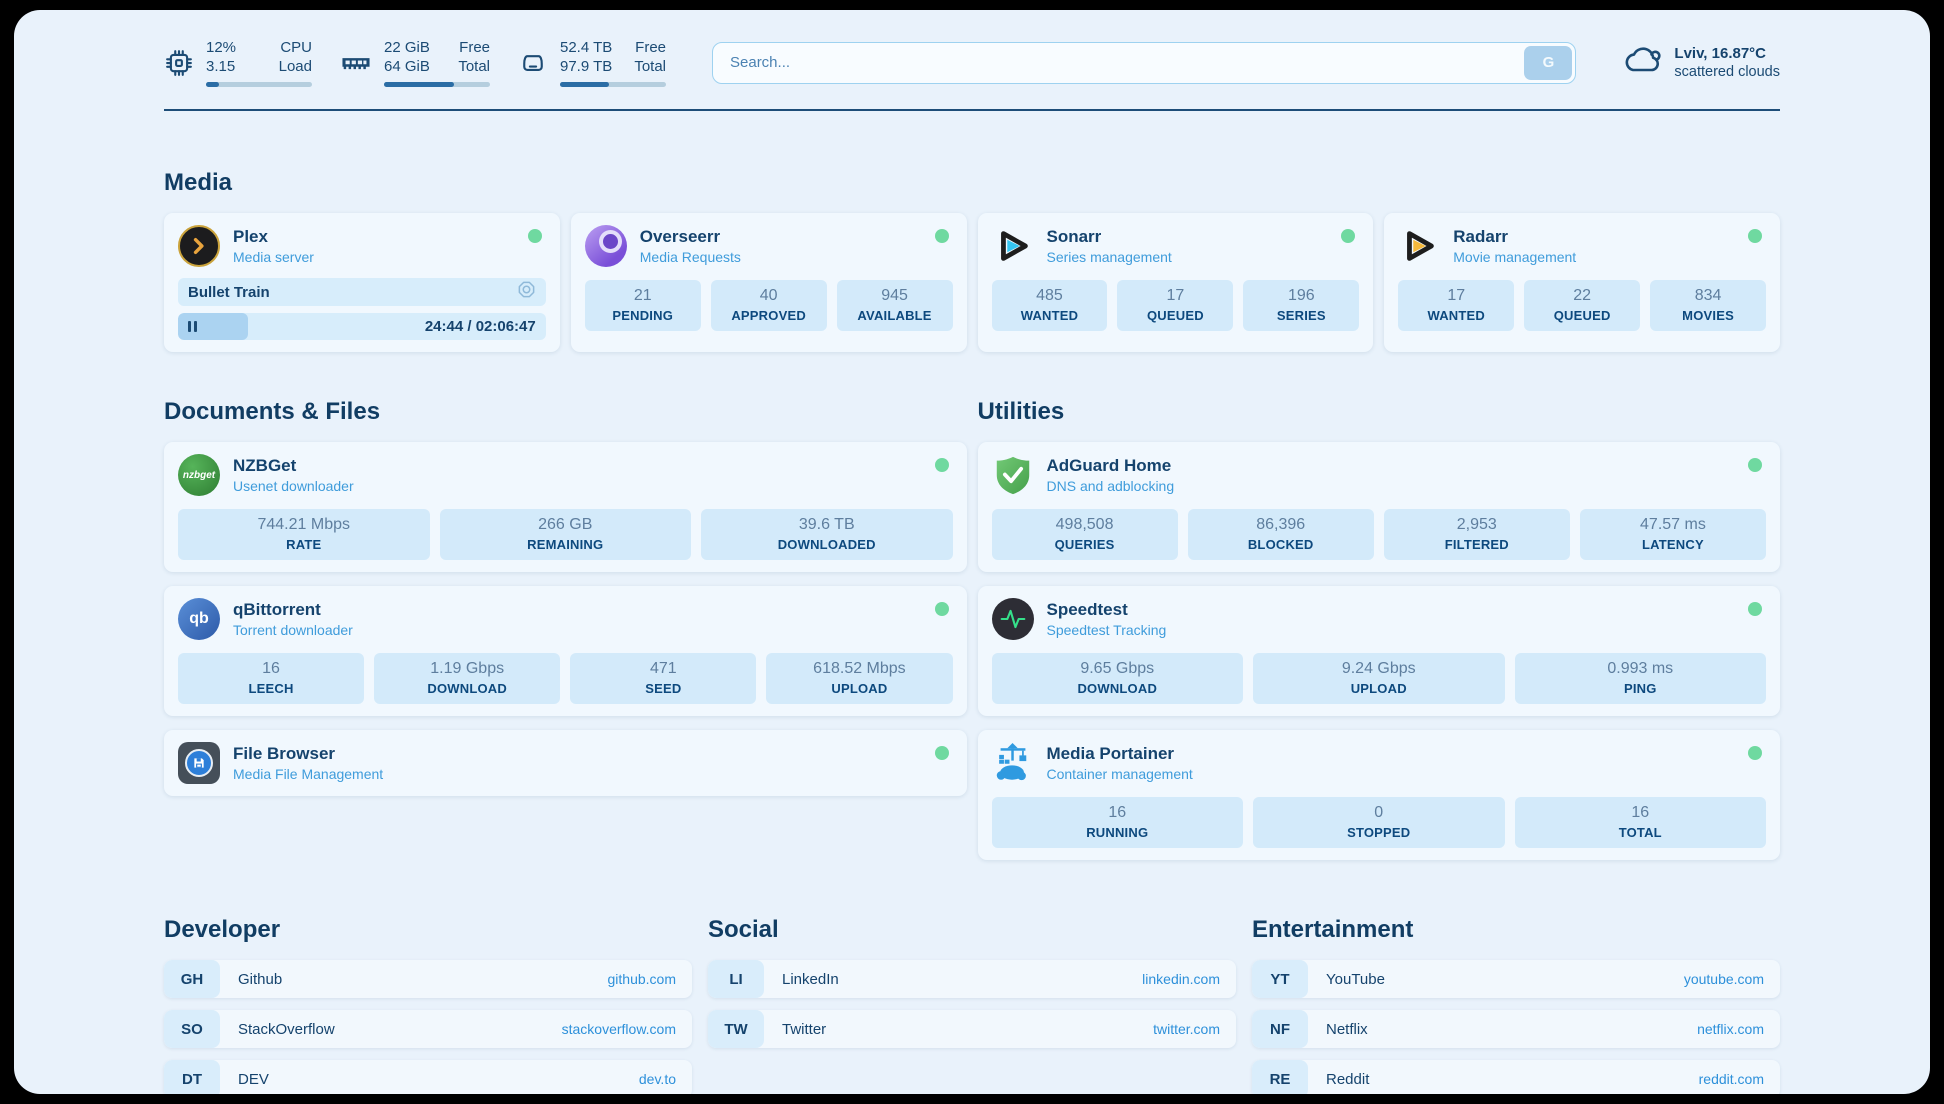 This screenshot has width=1944, height=1104. Describe the element at coordinates (533, 63) in the screenshot. I see `disk-icon` at that location.